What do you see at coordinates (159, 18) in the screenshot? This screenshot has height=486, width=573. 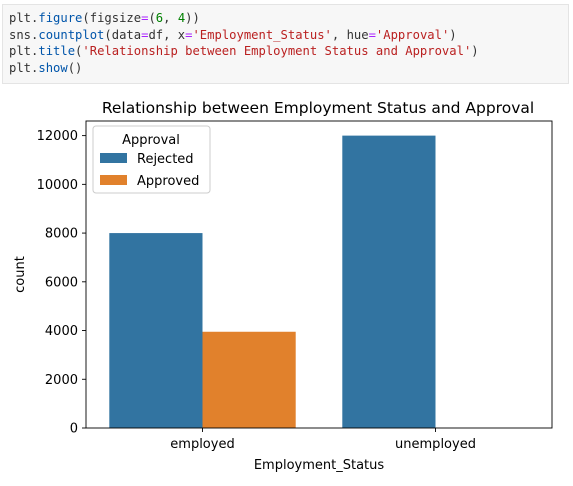 I see `code-token: 6` at bounding box center [159, 18].